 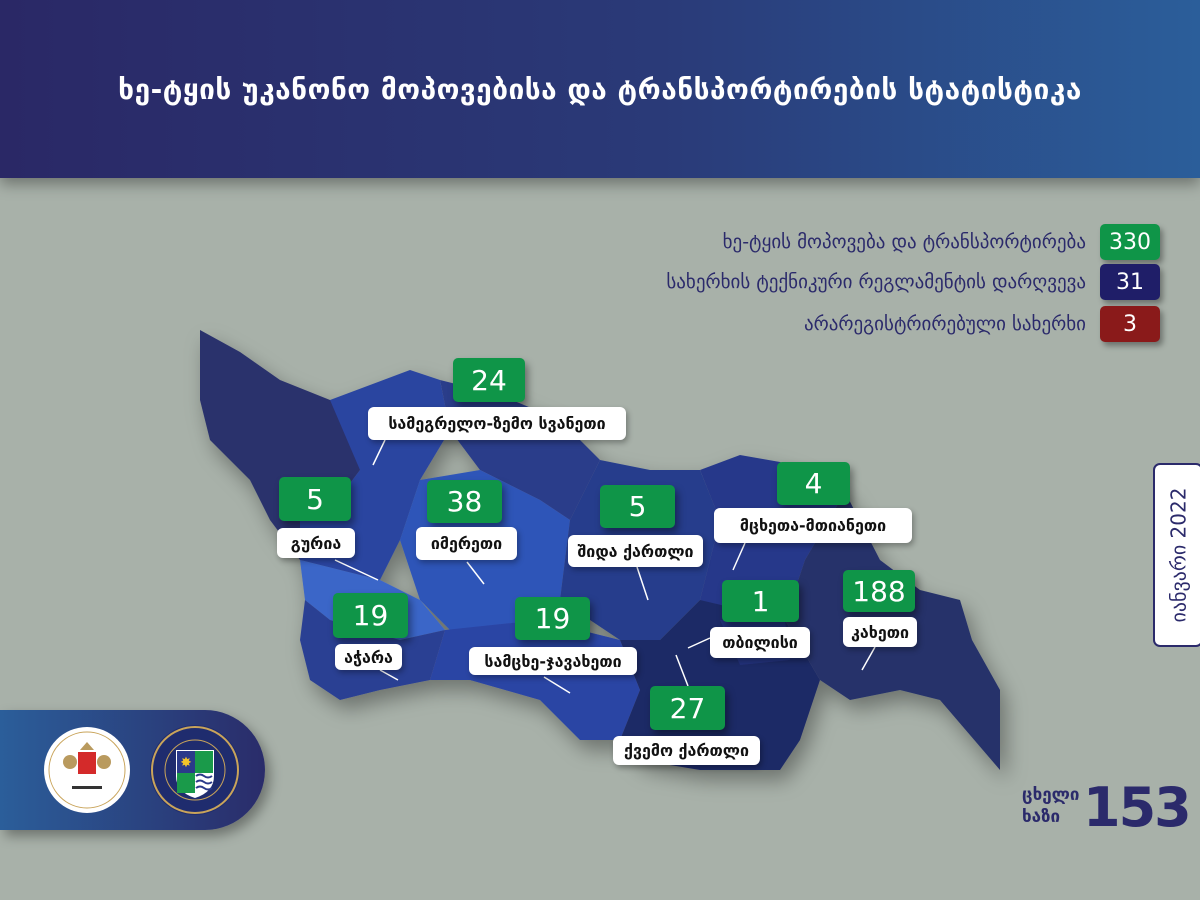 What do you see at coordinates (370, 615) in the screenshot?
I see `region-value-adjara: 19` at bounding box center [370, 615].